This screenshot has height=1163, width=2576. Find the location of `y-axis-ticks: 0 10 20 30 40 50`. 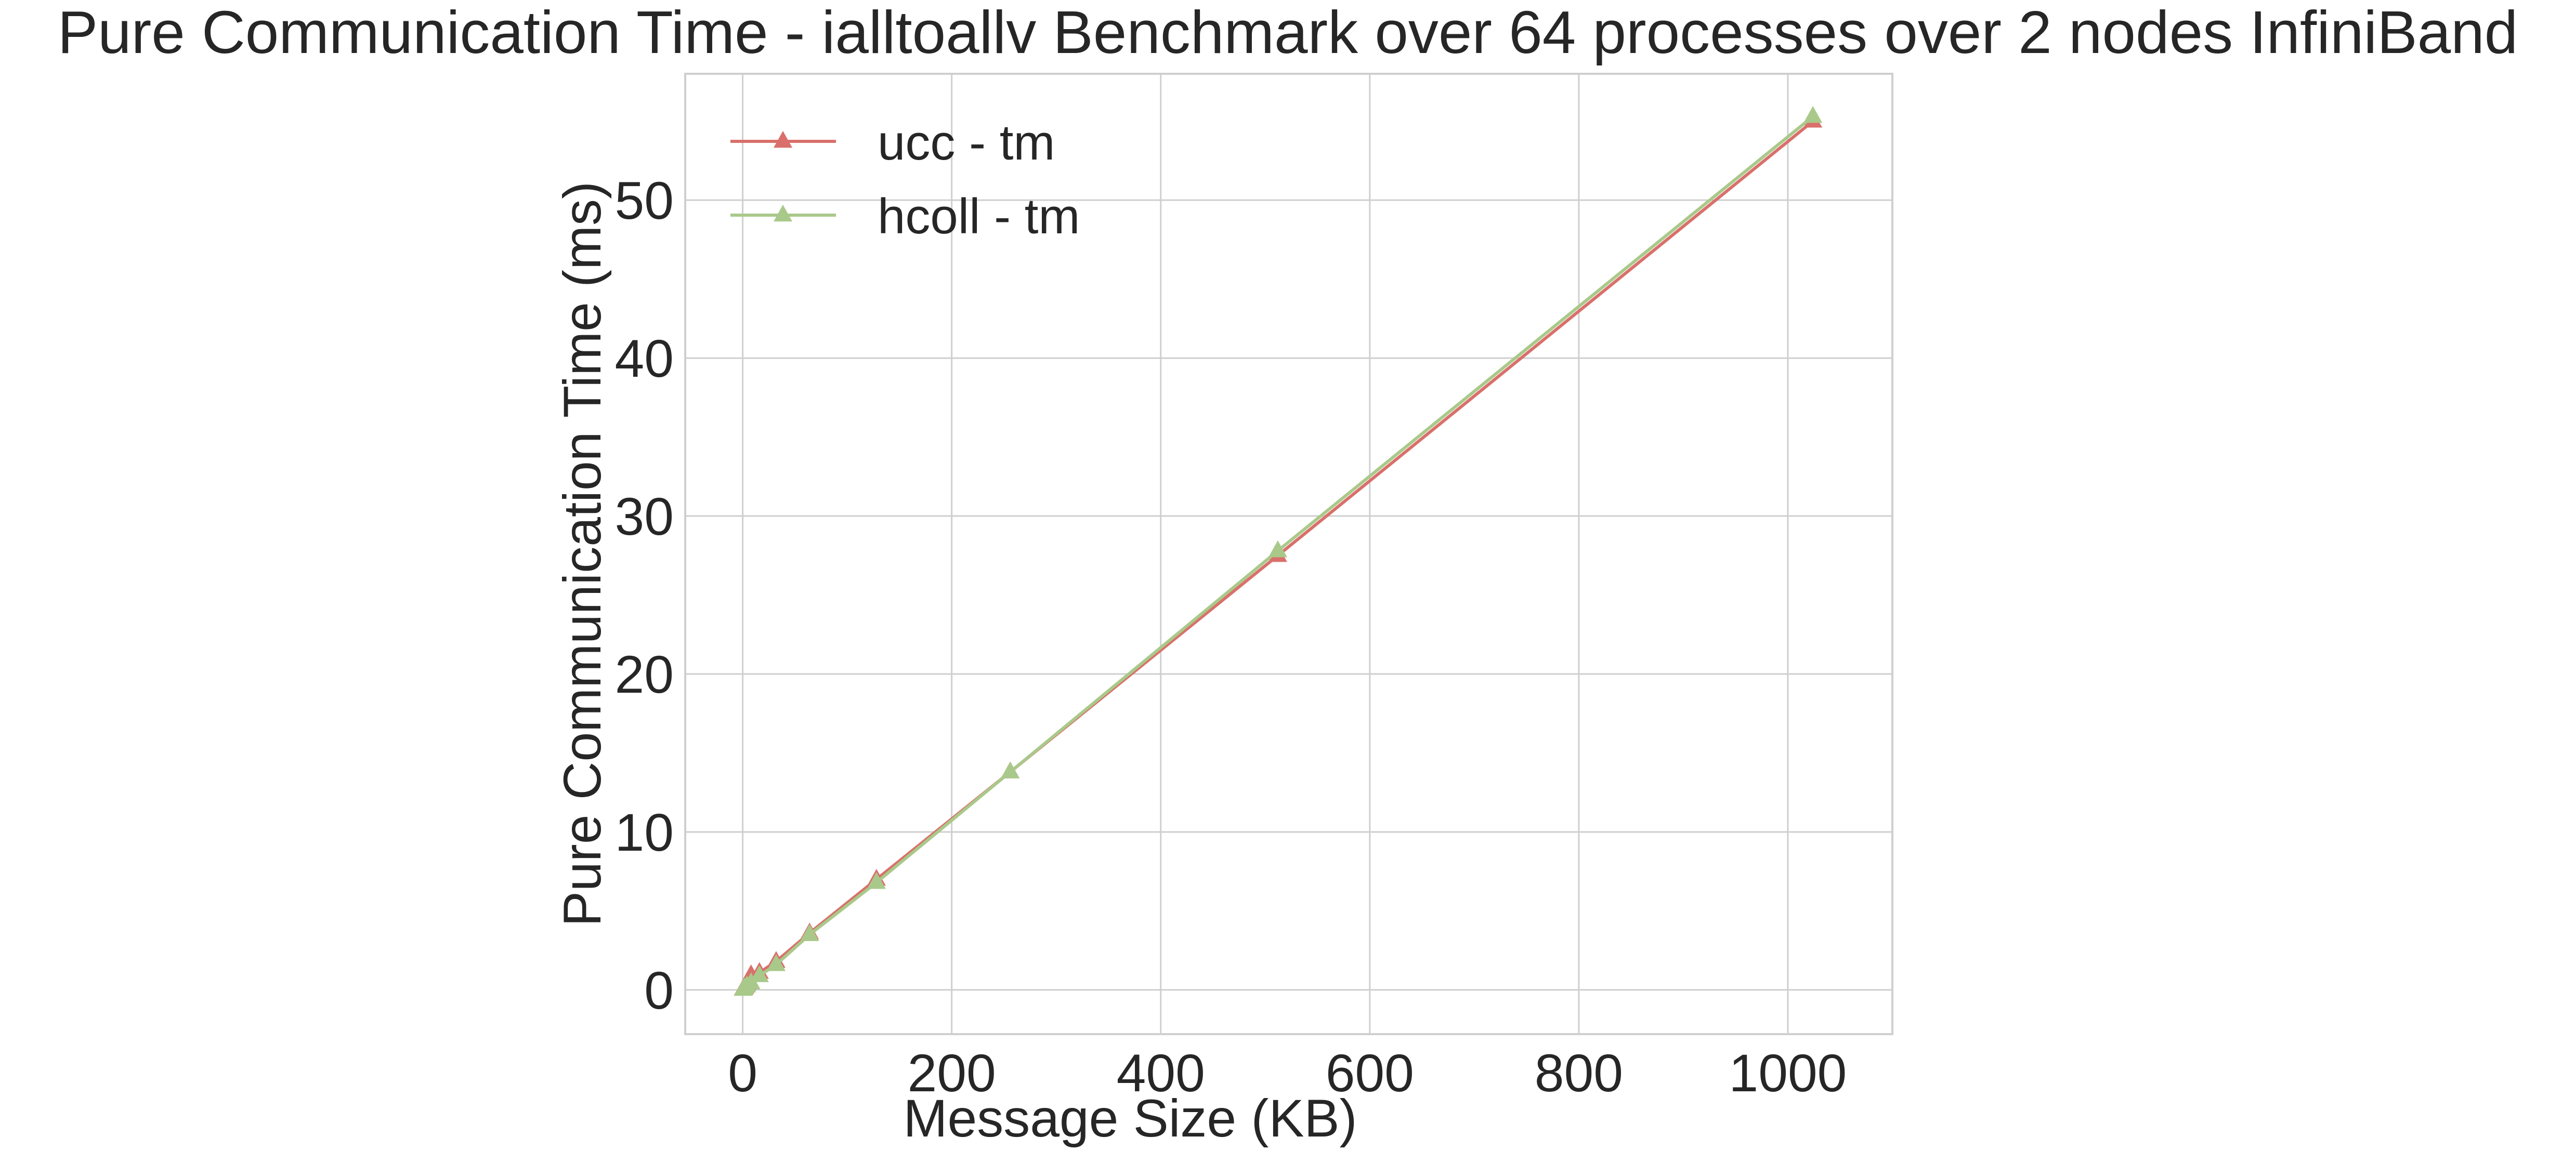

y-axis-ticks: 0 10 20 30 40 50 is located at coordinates (644, 595).